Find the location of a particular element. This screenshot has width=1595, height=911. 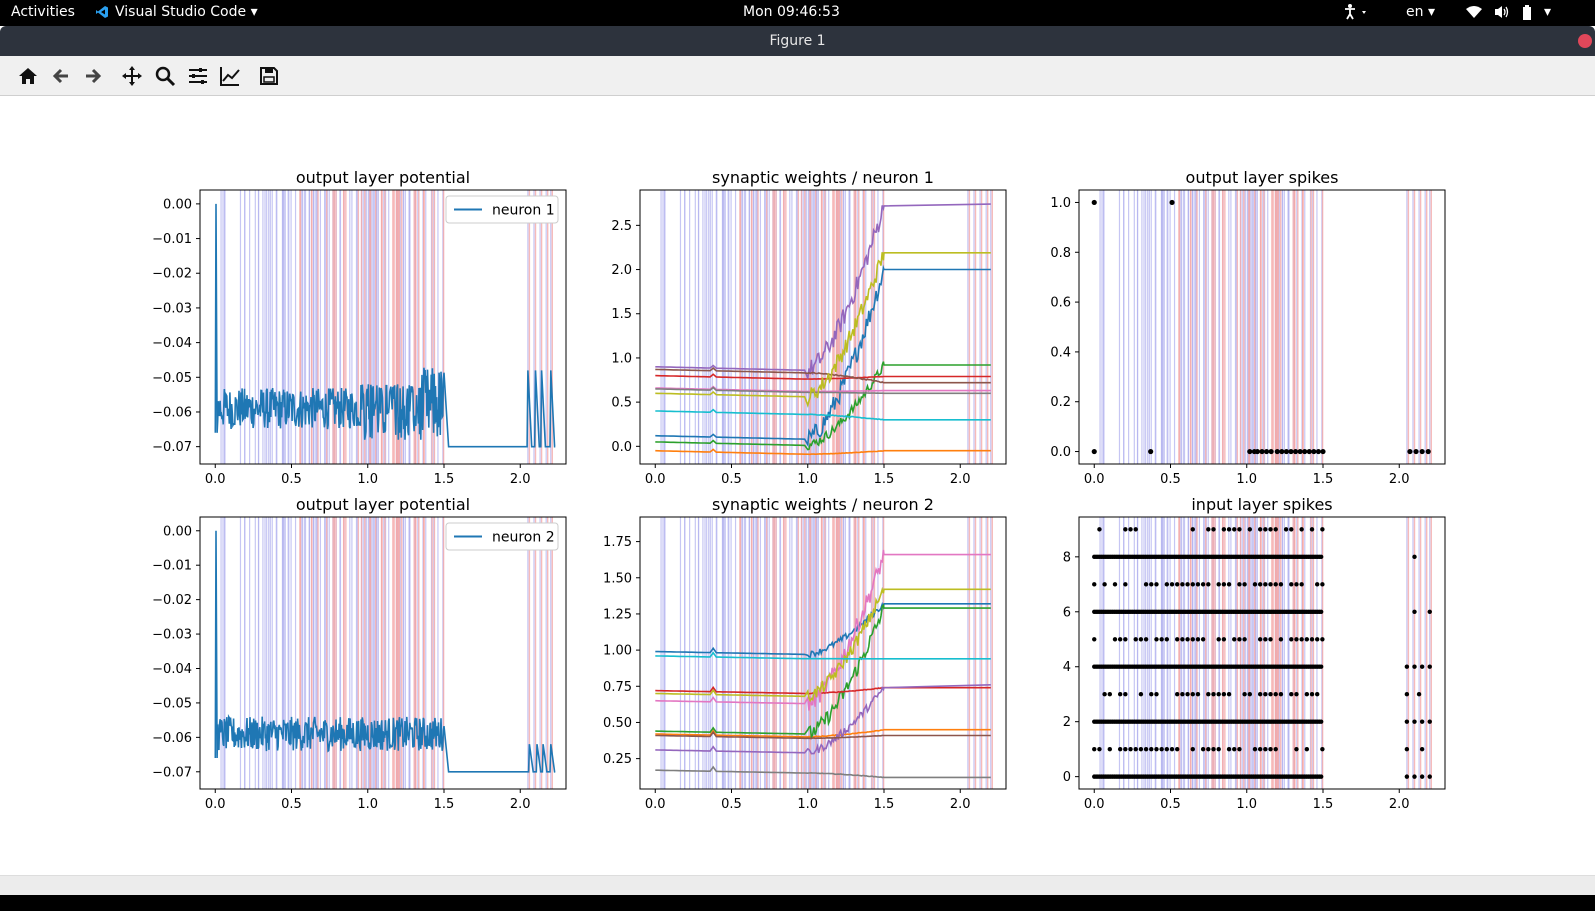

axes-frame is located at coordinates (823, 653).